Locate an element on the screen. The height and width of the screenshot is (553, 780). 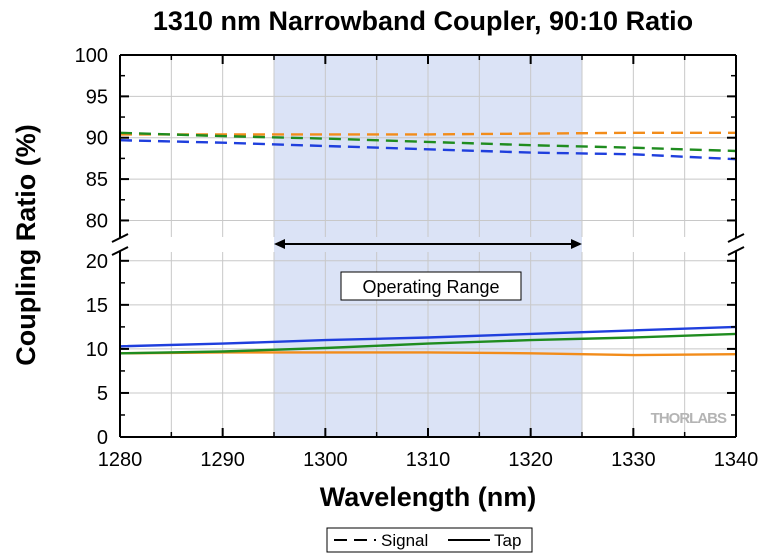
legend-signal-label: Signal is located at coordinates (404, 540).